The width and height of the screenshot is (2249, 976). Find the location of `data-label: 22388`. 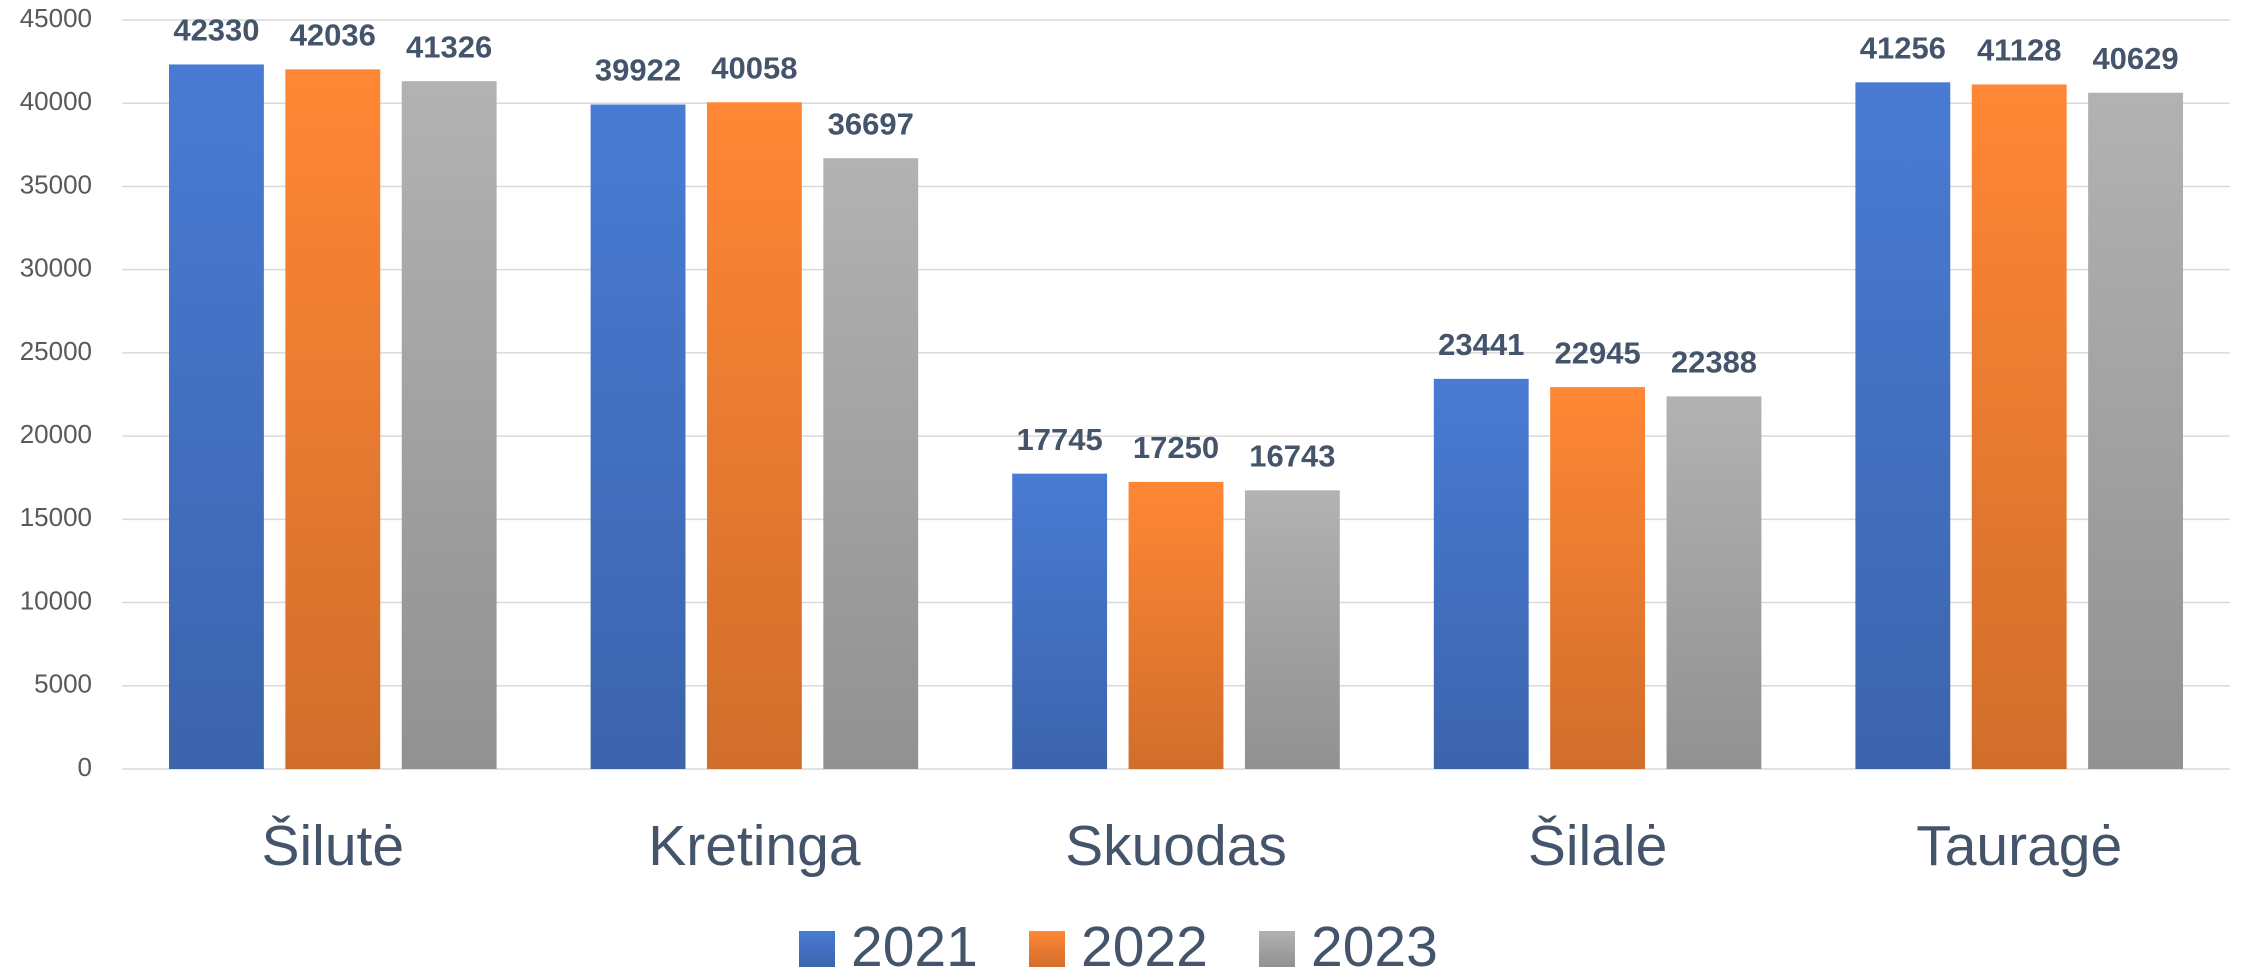

data-label: 22388 is located at coordinates (1714, 362).